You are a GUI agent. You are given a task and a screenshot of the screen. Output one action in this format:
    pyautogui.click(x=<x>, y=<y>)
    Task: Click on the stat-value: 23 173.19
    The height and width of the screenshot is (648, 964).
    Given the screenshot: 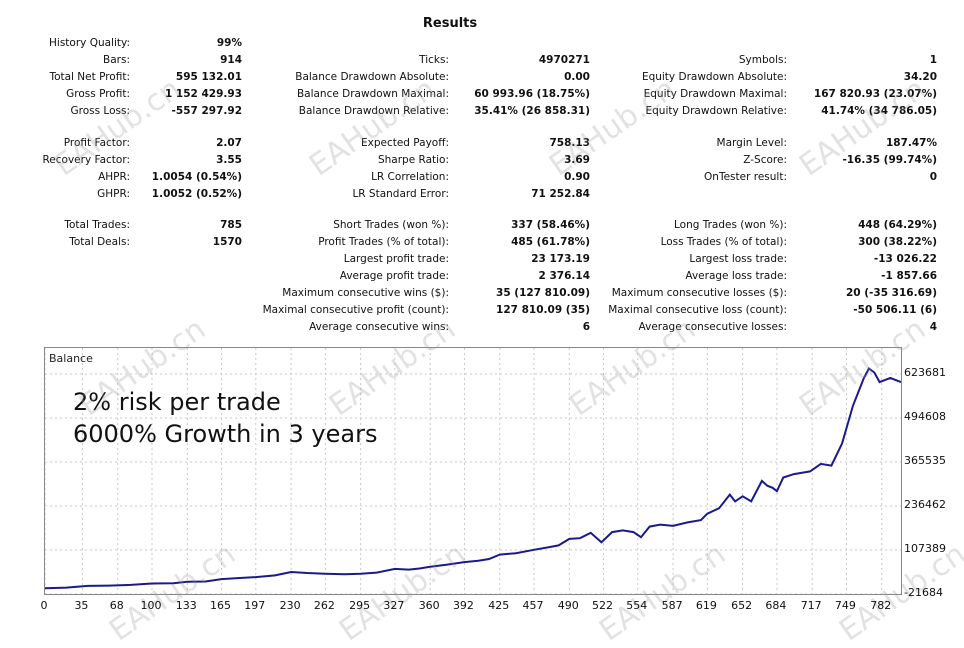 What is the action you would take?
    pyautogui.click(x=560, y=259)
    